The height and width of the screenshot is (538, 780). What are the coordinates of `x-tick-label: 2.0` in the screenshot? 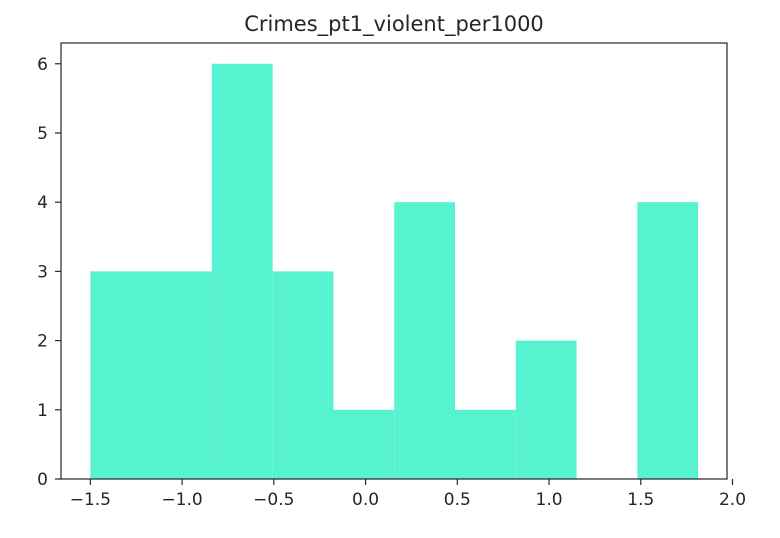 It's located at (732, 500).